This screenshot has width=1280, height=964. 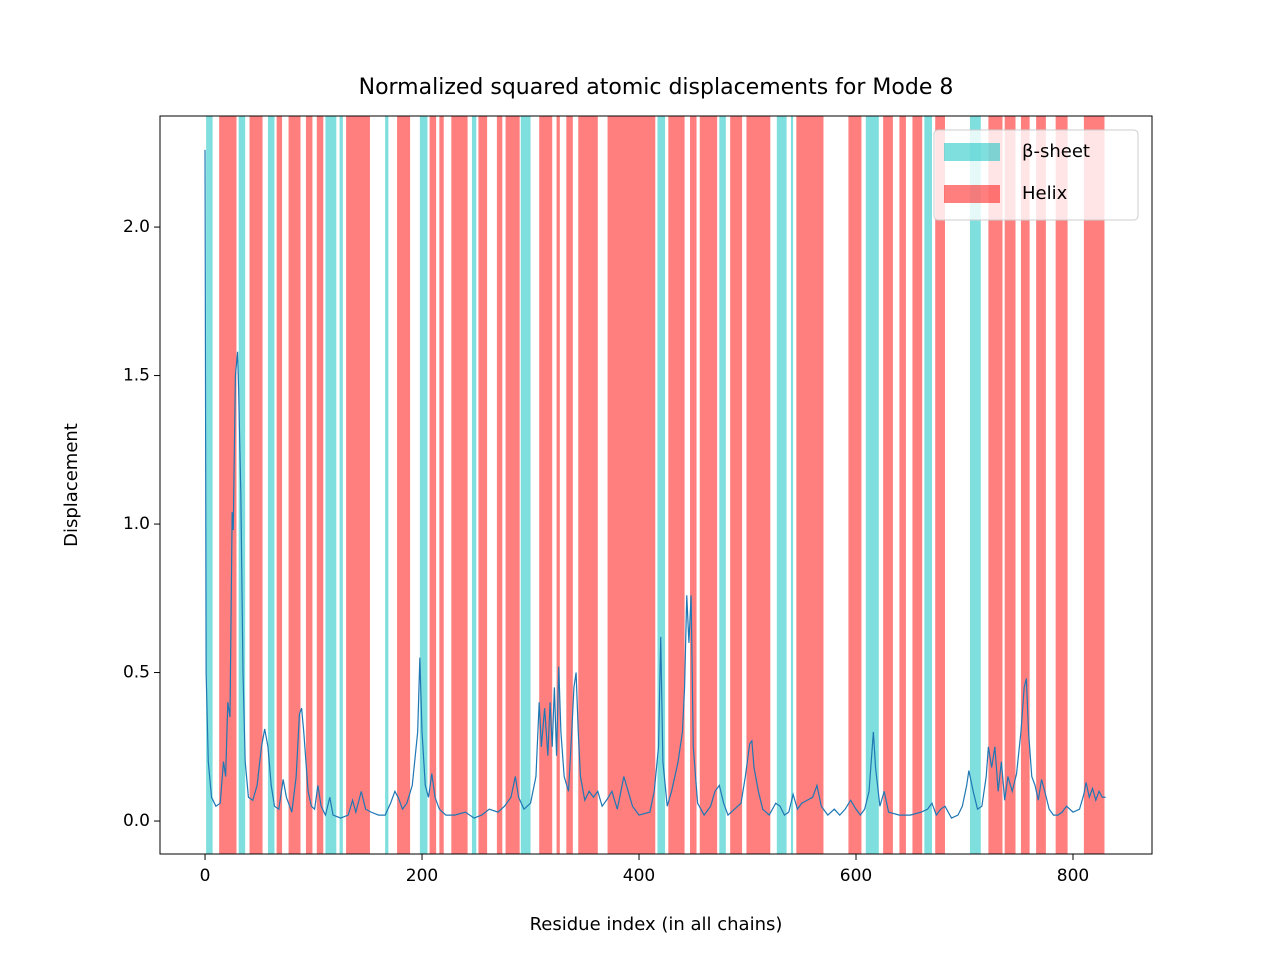 I want to click on y-tick-label: 0.0, so click(x=136, y=821).